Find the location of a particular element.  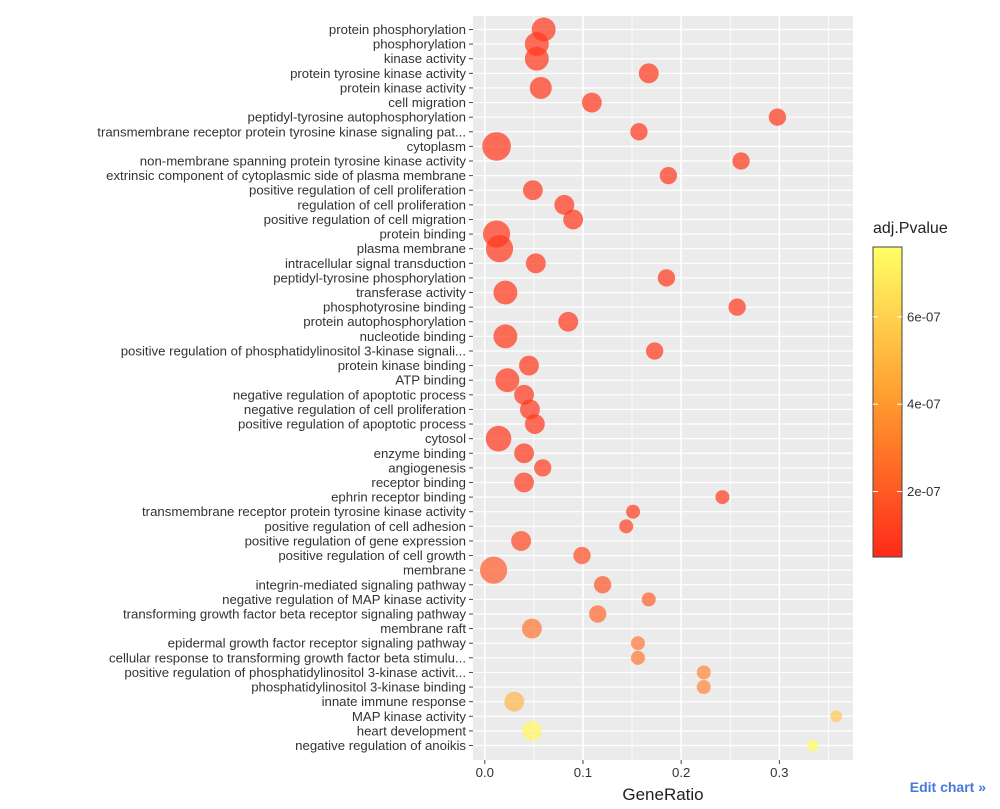

colorbar-tick-label: 2e-07 is located at coordinates (924, 491).